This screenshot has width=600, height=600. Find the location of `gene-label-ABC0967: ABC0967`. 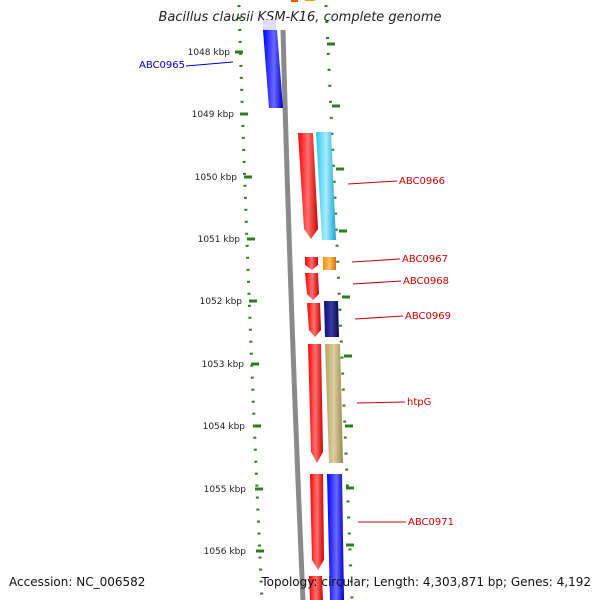

gene-label-ABC0967: ABC0967 is located at coordinates (425, 259).